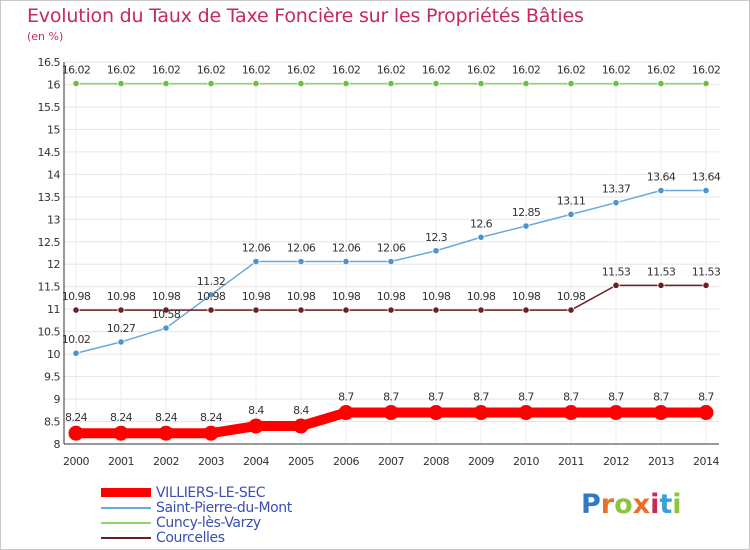 The width and height of the screenshot is (750, 550). What do you see at coordinates (76, 339) in the screenshot?
I see `data-label-saint-pierre-du-mont: 10.02` at bounding box center [76, 339].